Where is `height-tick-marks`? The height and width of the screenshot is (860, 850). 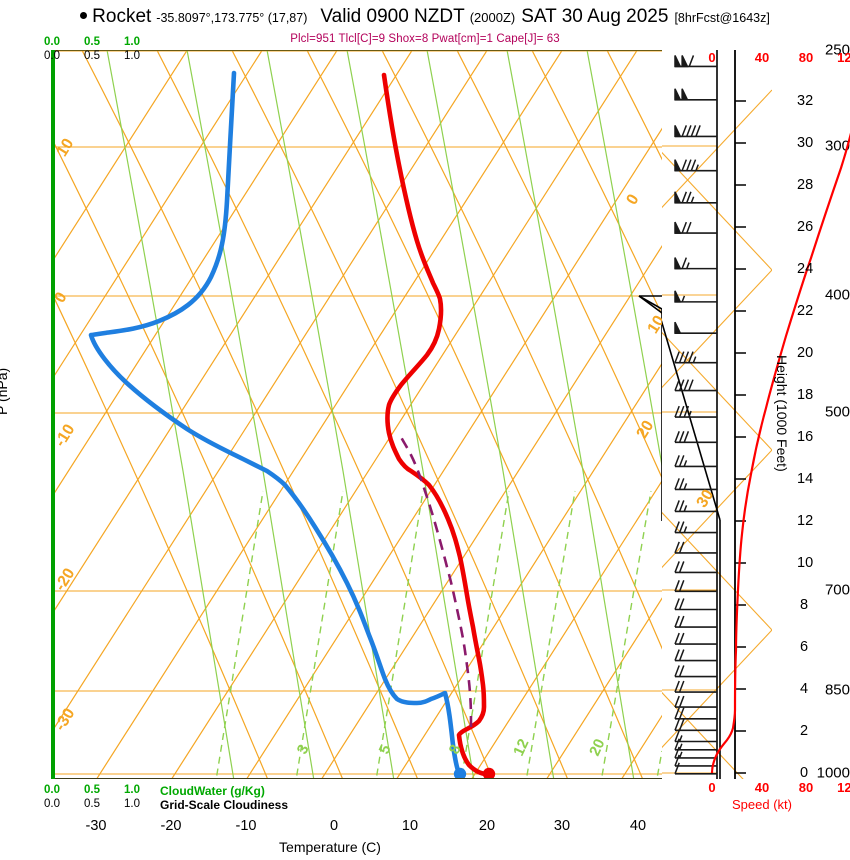 height-tick-marks is located at coordinates (740, 437).